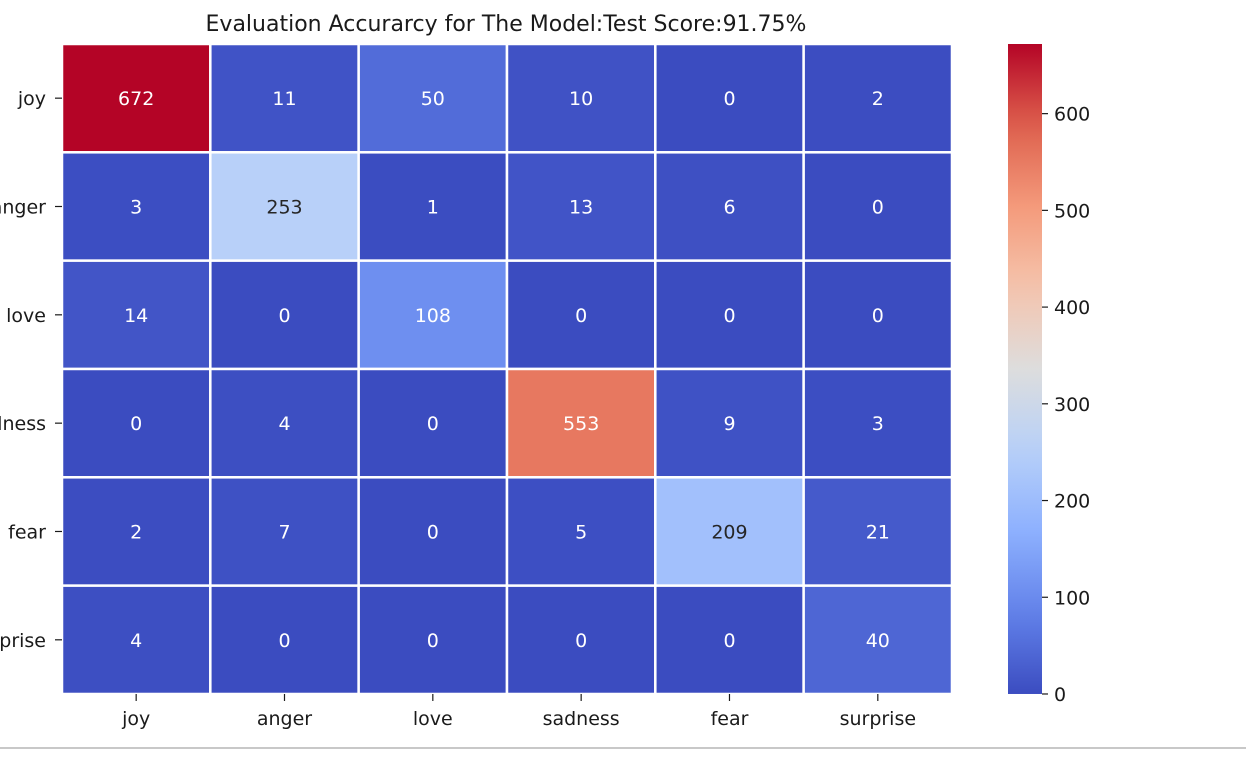 This screenshot has height=760, width=1246. I want to click on column-tick-label: surprise, so click(878, 719).